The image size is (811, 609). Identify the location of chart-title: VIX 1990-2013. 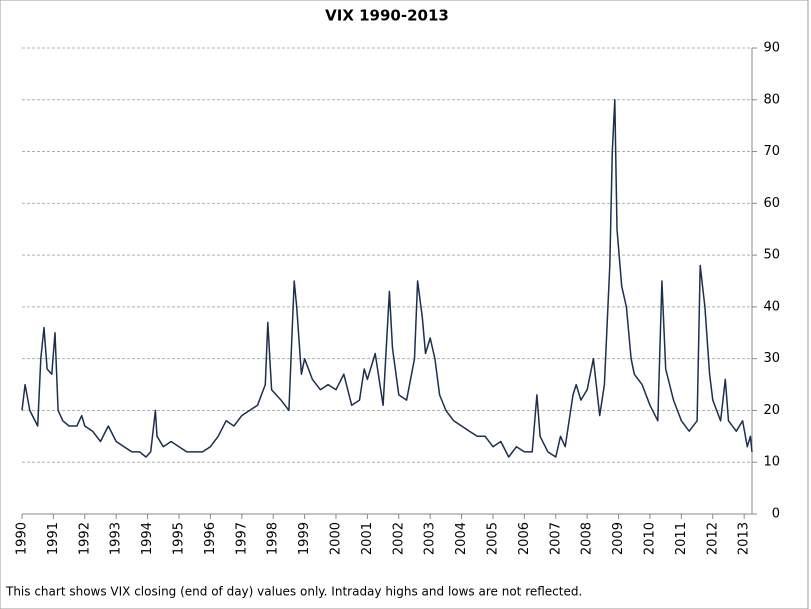
(387, 16).